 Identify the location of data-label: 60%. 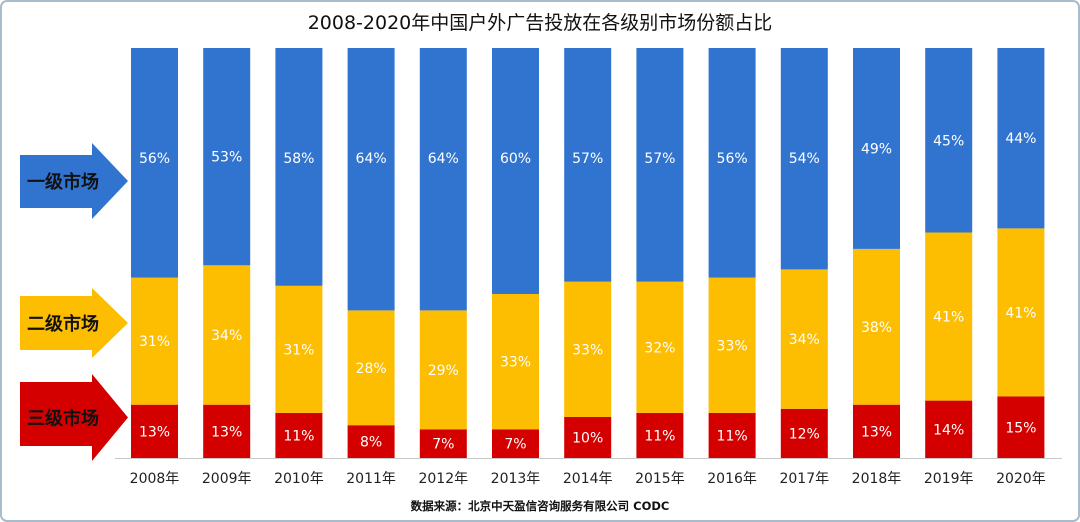
(515, 159).